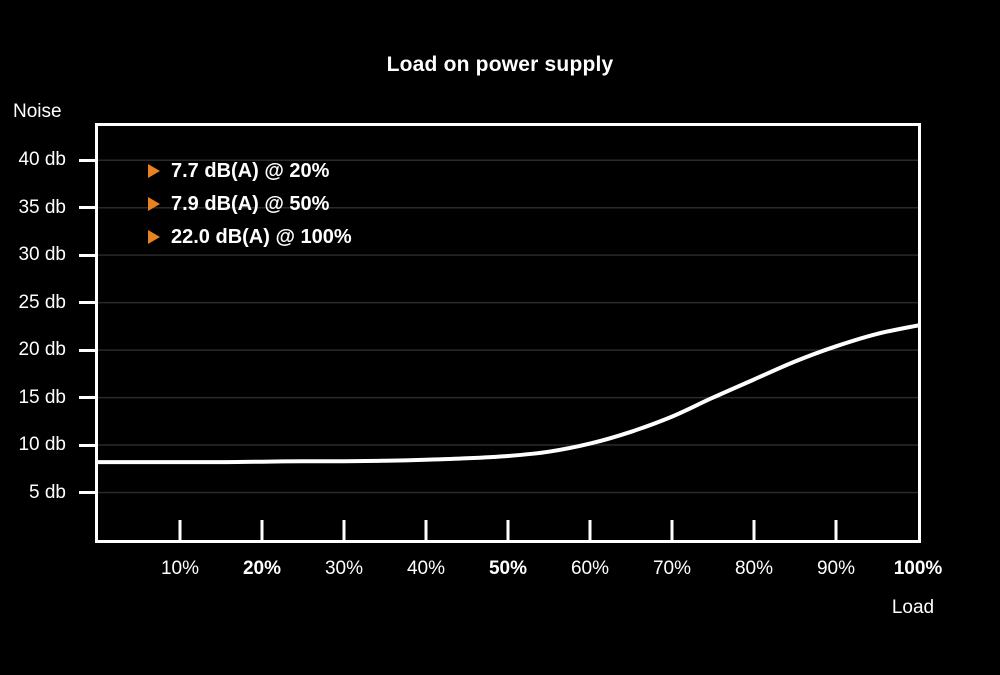  I want to click on legend-label: 7.7 dB(A) @ 20%, so click(250, 170).